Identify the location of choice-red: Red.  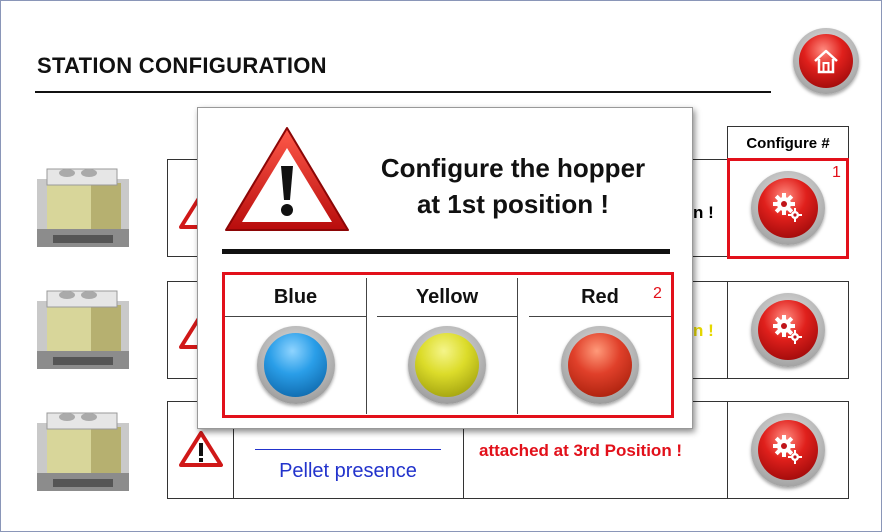
(600, 346).